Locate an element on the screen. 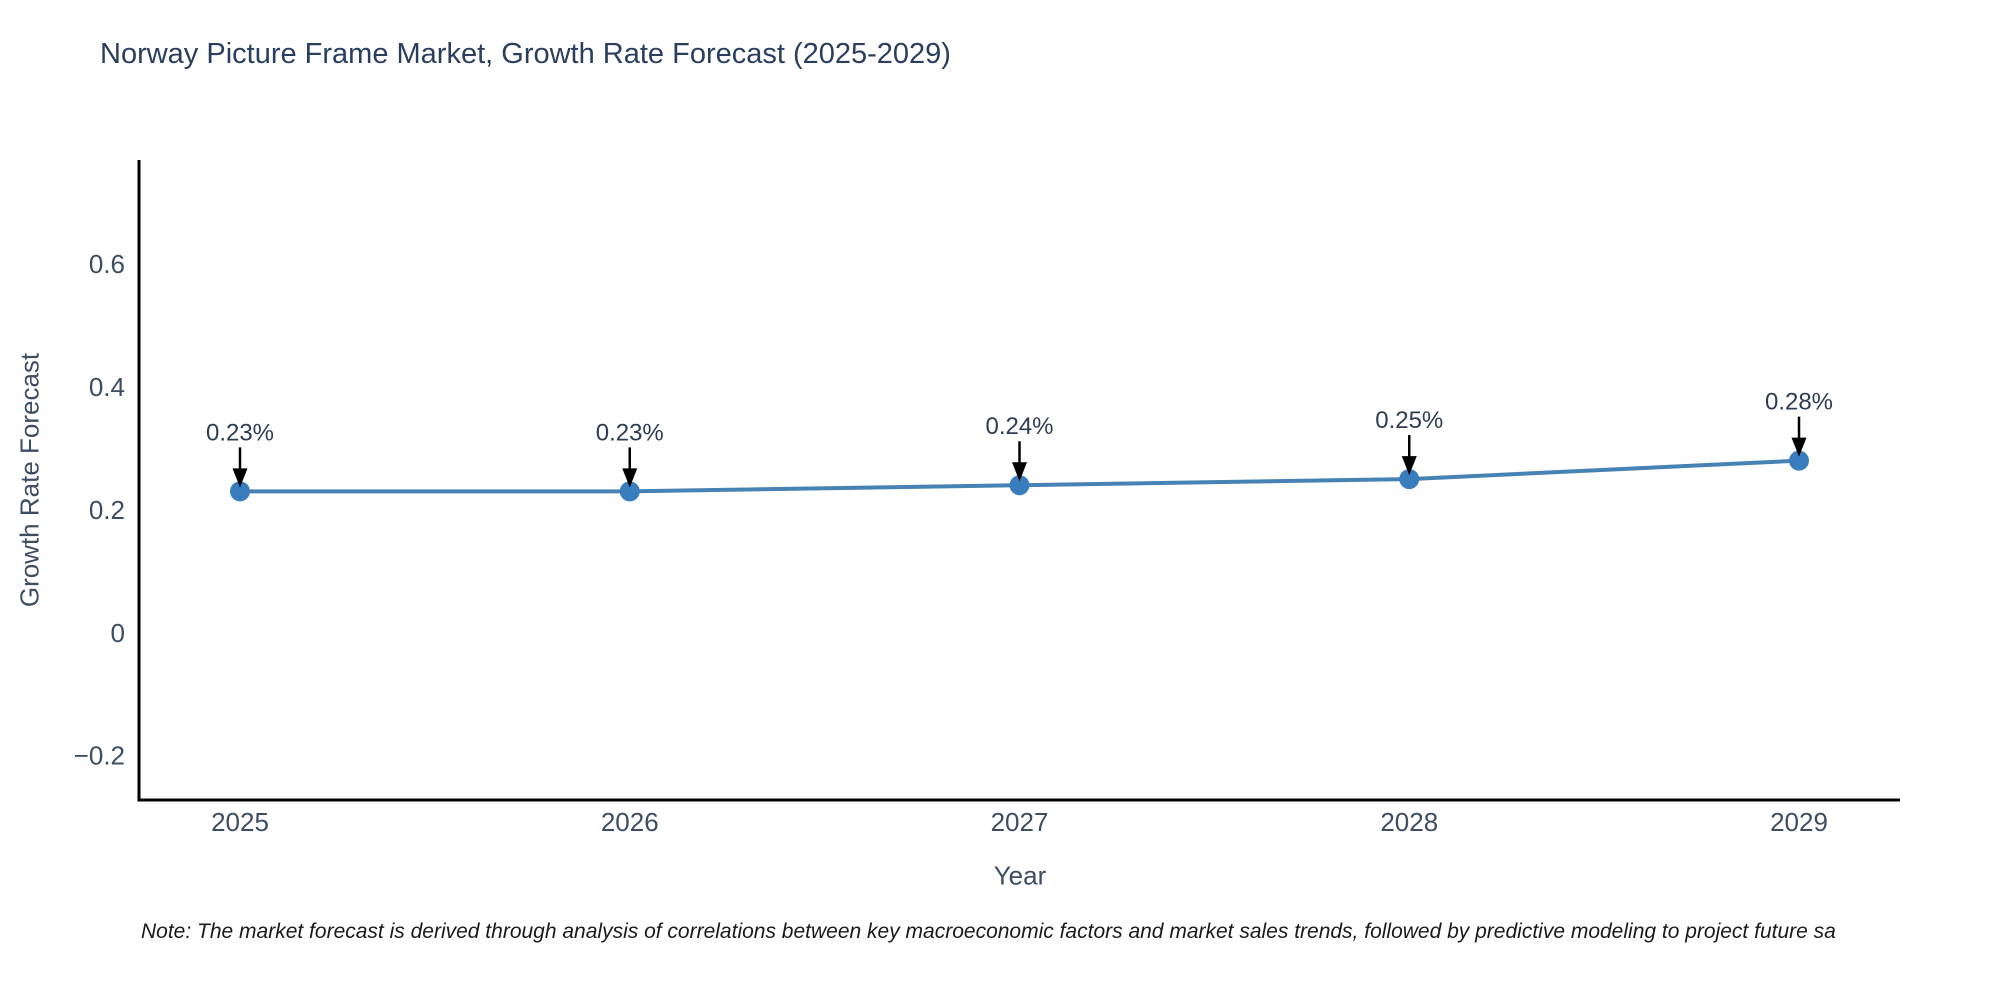 Image resolution: width=2000 pixels, height=1000 pixels. y-tick-label: −0.2 is located at coordinates (99, 756).